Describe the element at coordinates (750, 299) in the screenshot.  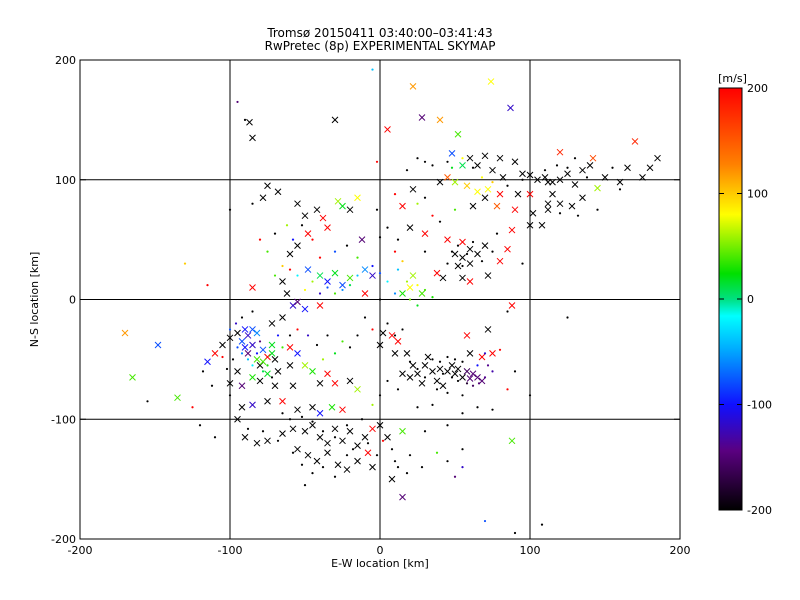
I see `colorbar-tick-label: 0` at that location.